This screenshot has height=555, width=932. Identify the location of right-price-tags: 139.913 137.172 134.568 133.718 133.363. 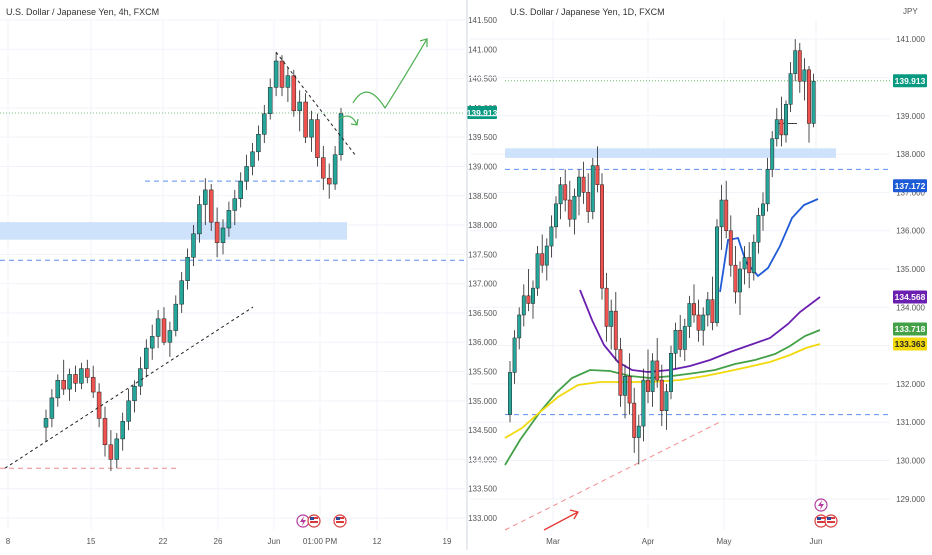
(910, 212).